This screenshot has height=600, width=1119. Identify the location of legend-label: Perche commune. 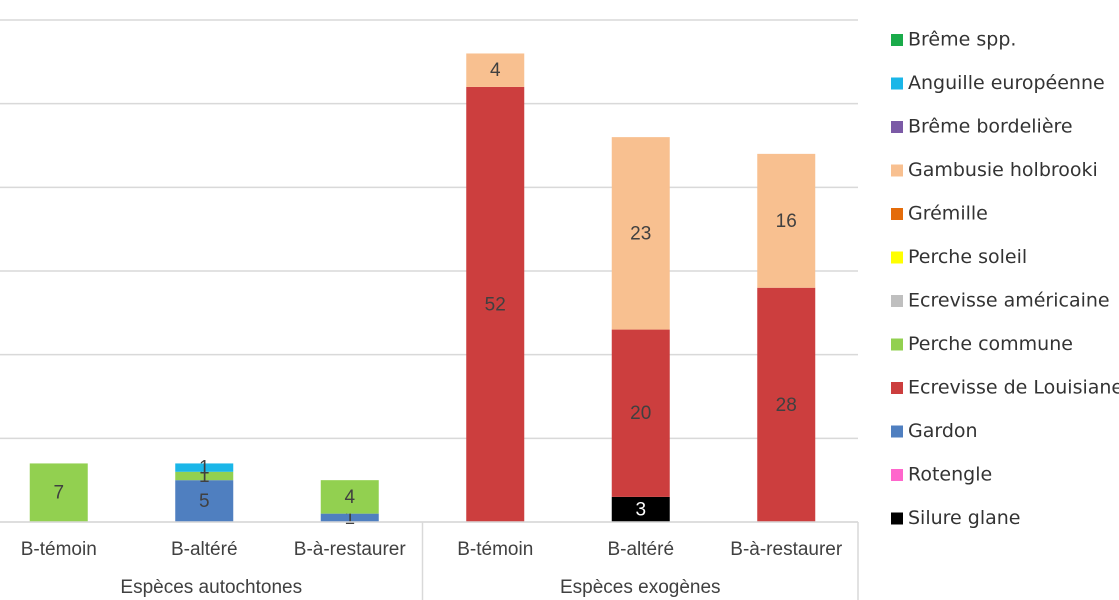
(990, 344).